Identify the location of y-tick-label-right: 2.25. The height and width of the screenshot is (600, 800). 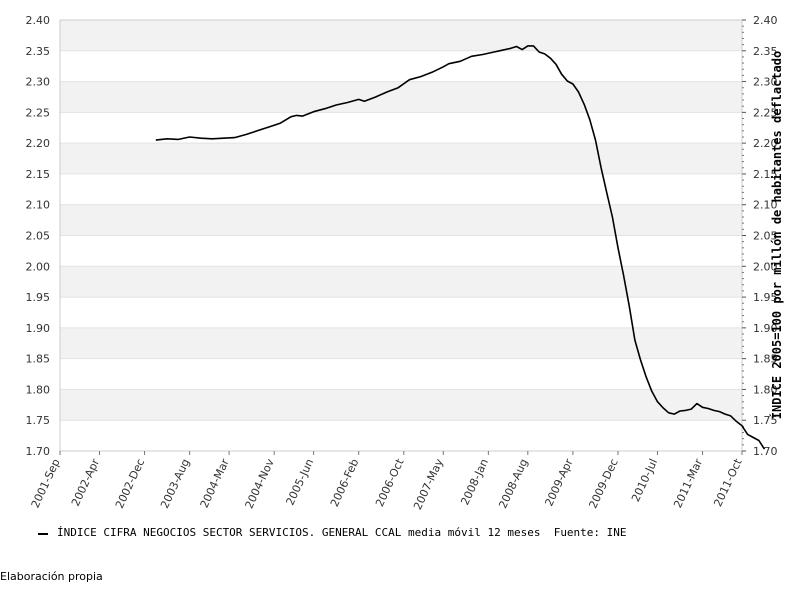
(765, 112).